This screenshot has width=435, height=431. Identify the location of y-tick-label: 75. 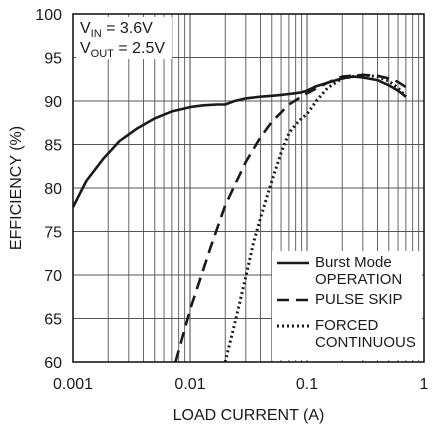
(53, 233).